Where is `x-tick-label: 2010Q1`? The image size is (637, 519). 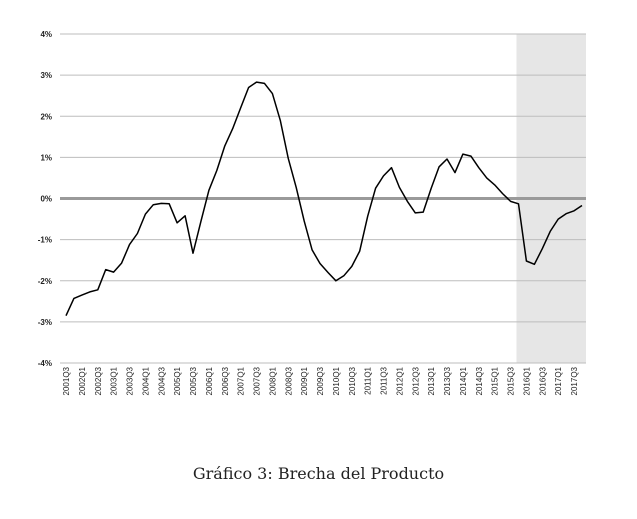 x-tick-label: 2010Q1 is located at coordinates (336, 380).